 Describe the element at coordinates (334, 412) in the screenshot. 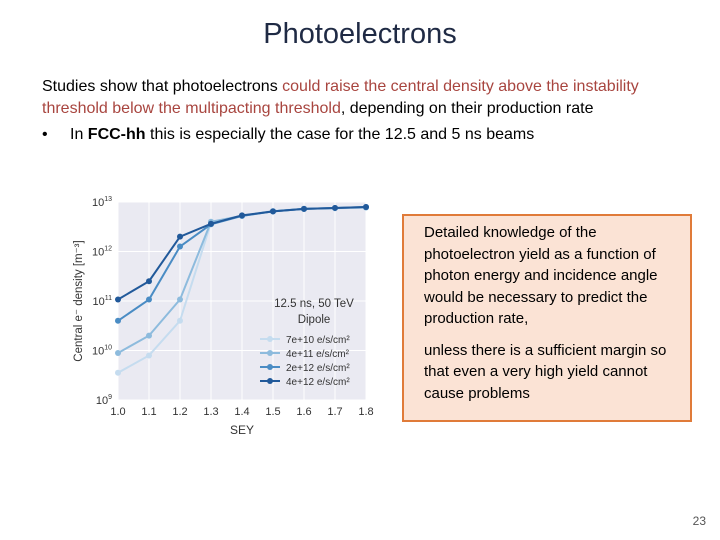

I see `x-tick-label: 1.7` at that location.